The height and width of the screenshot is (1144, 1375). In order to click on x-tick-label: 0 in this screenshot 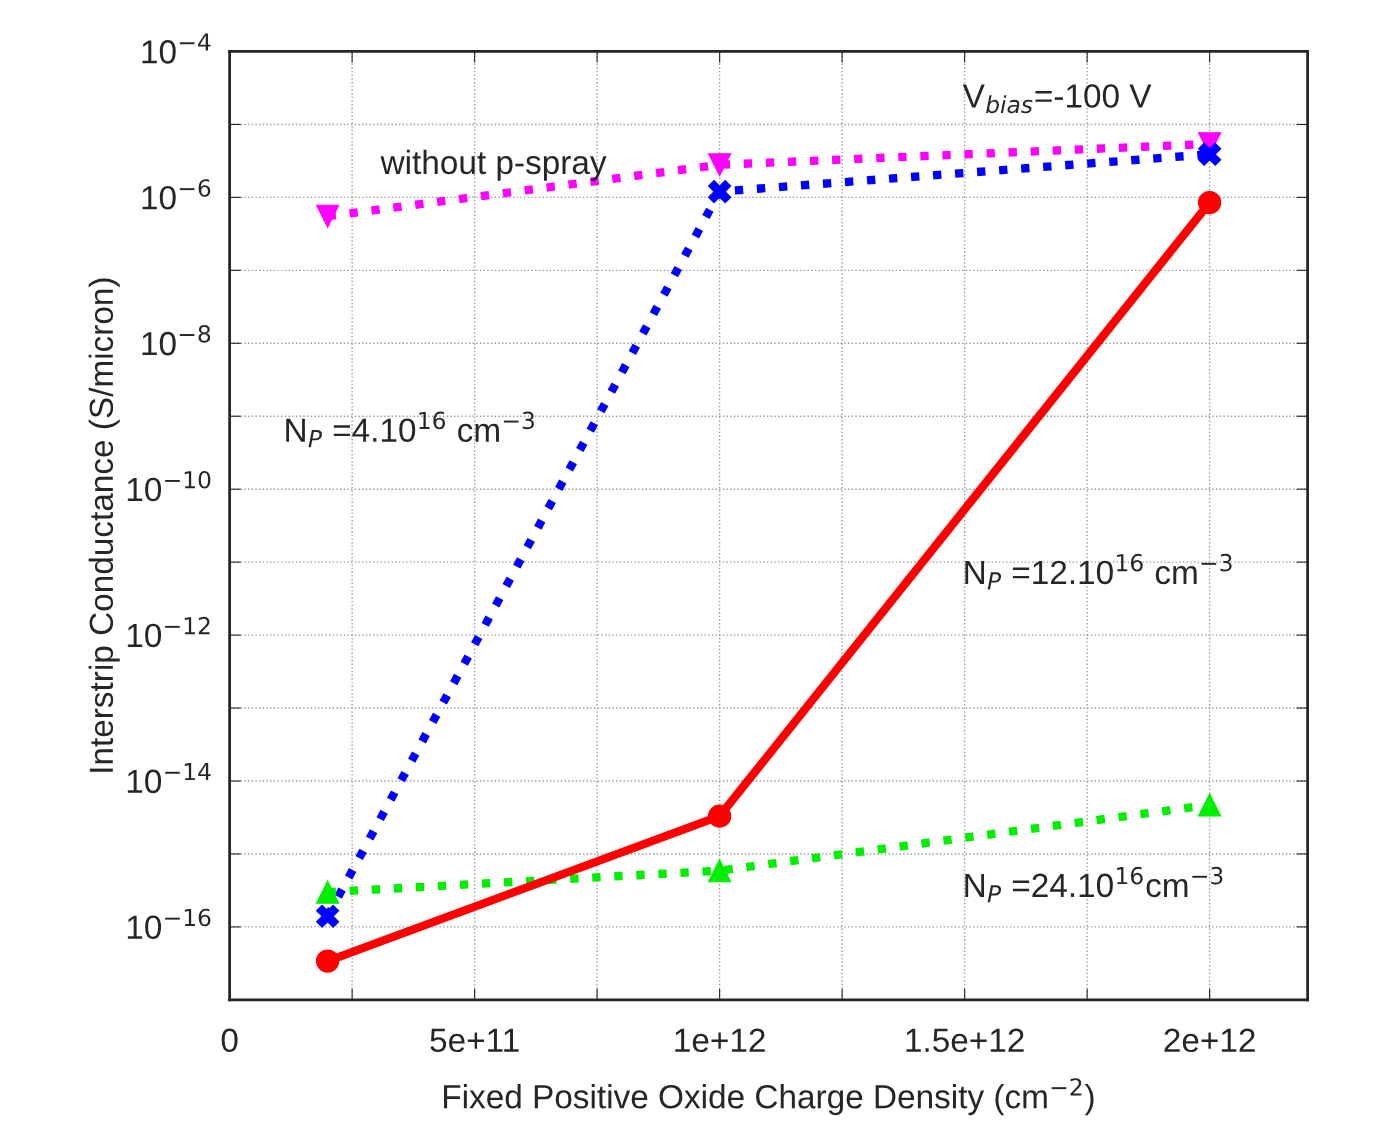, I will do `click(229, 1040)`.